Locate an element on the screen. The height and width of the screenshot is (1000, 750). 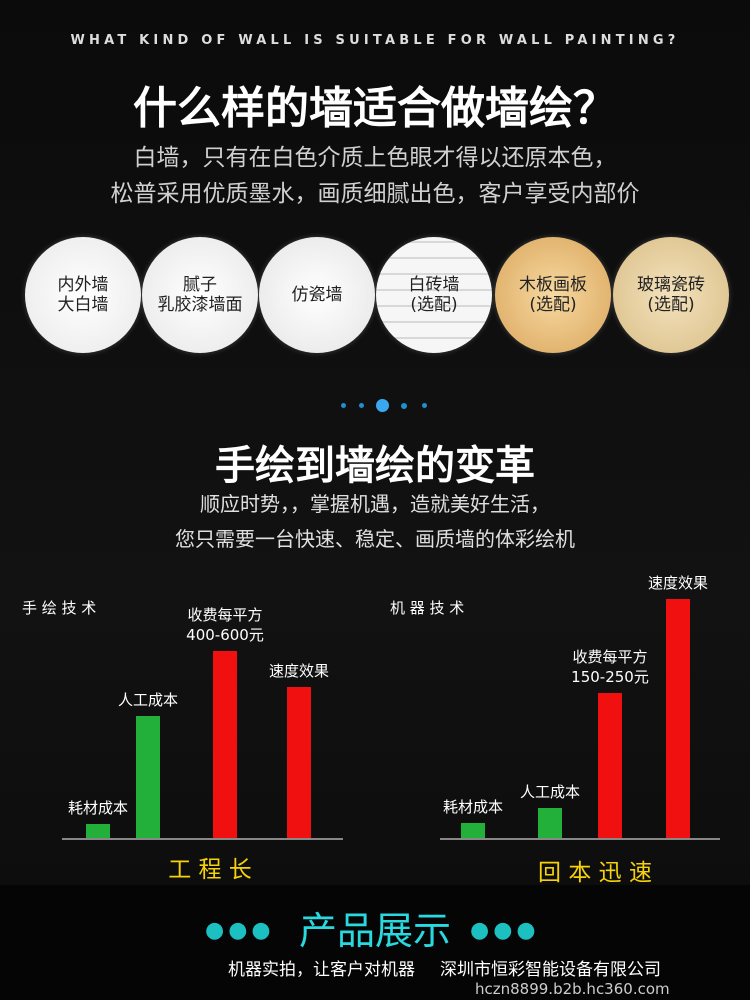
chart-caption: 回 本 迅 速 is located at coordinates (595, 873).